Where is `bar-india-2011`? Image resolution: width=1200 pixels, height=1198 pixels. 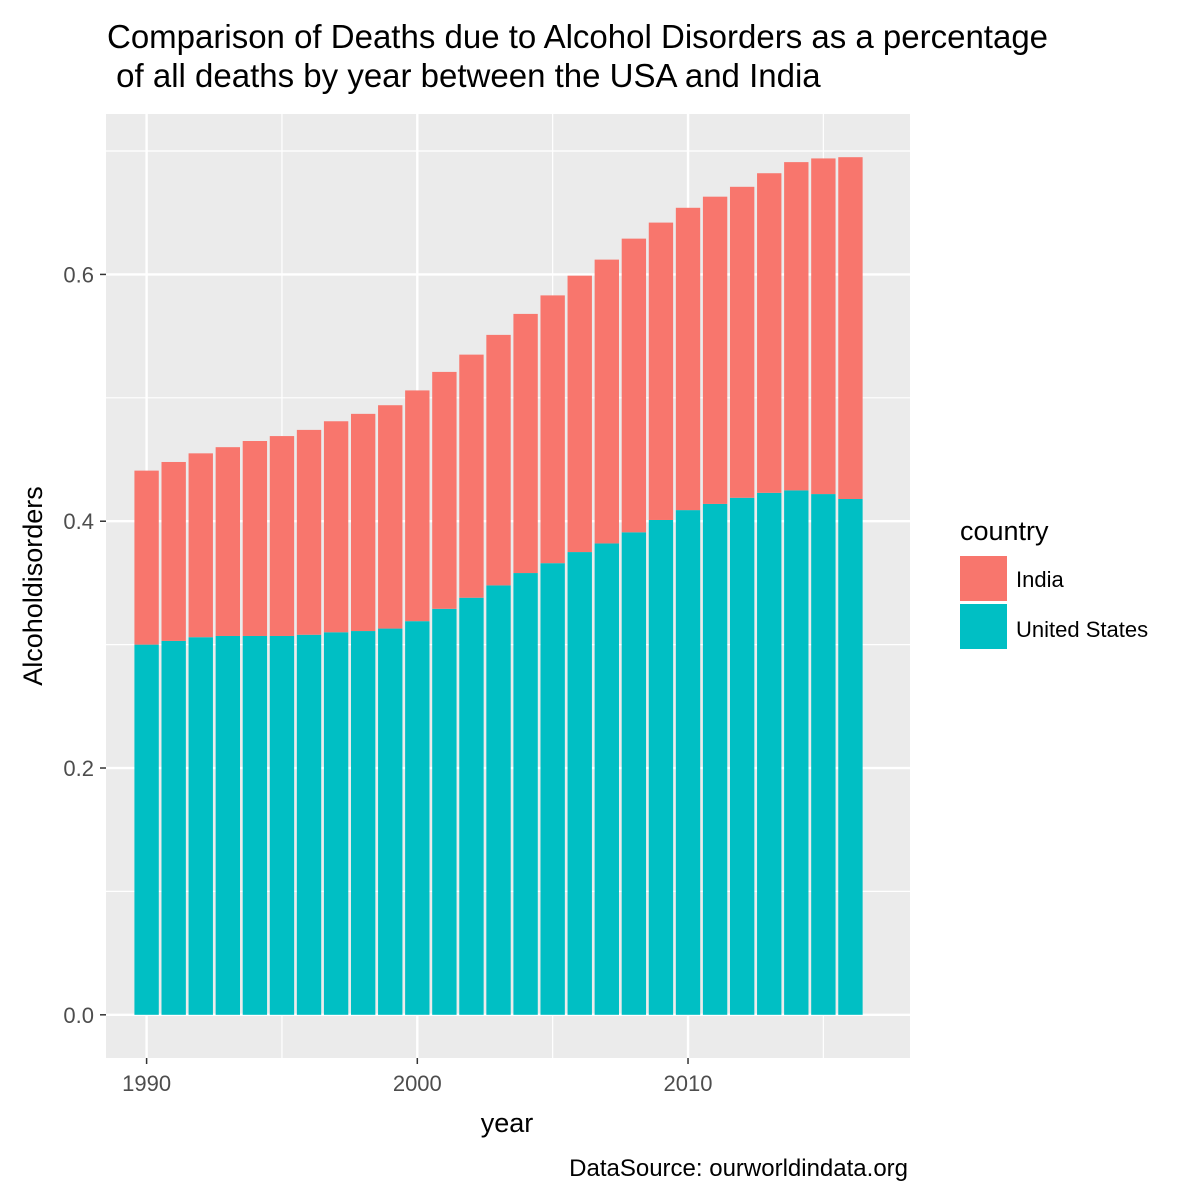 bar-india-2011 is located at coordinates (715, 350).